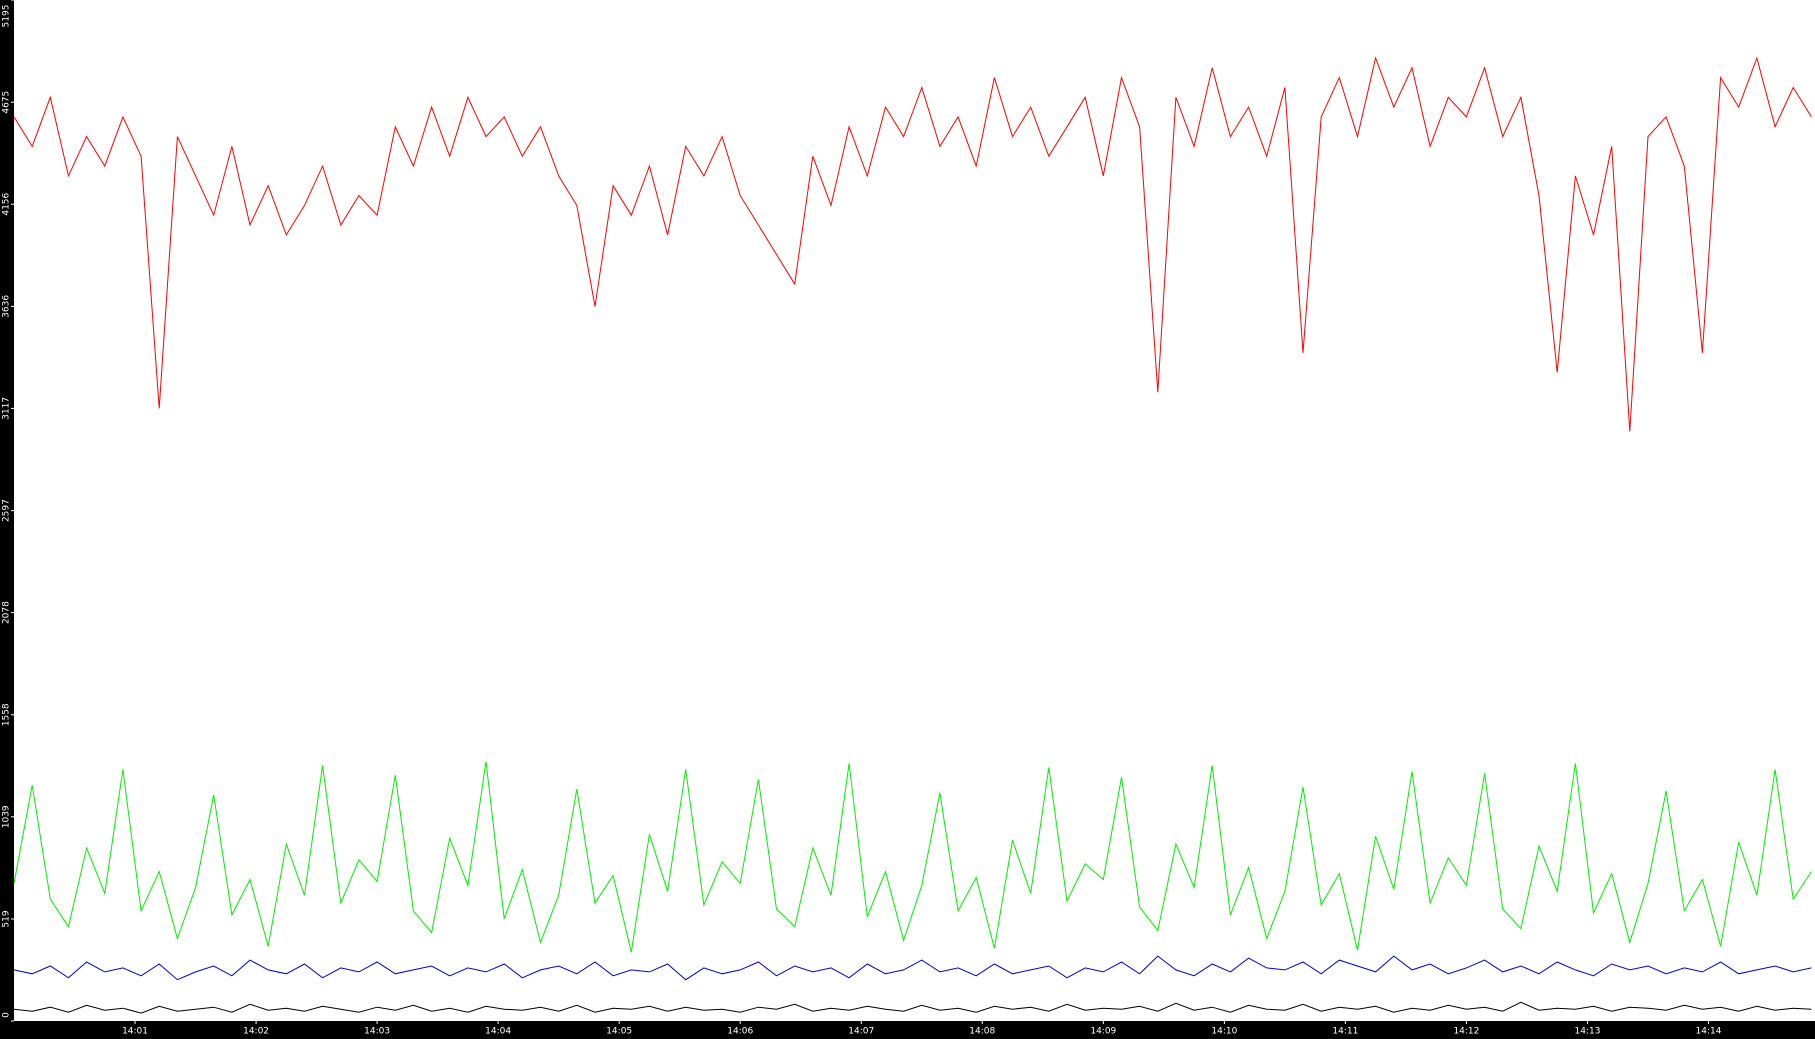 The width and height of the screenshot is (1815, 1039). I want to click on x-tick-label: 14:12, so click(1466, 1032).